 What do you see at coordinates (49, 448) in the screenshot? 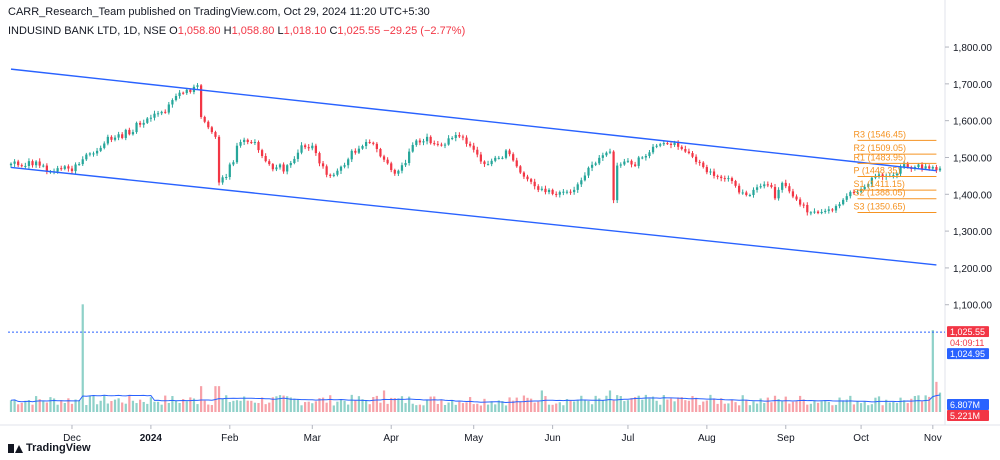
I see `tradingview-logo: TradingView` at bounding box center [49, 448].